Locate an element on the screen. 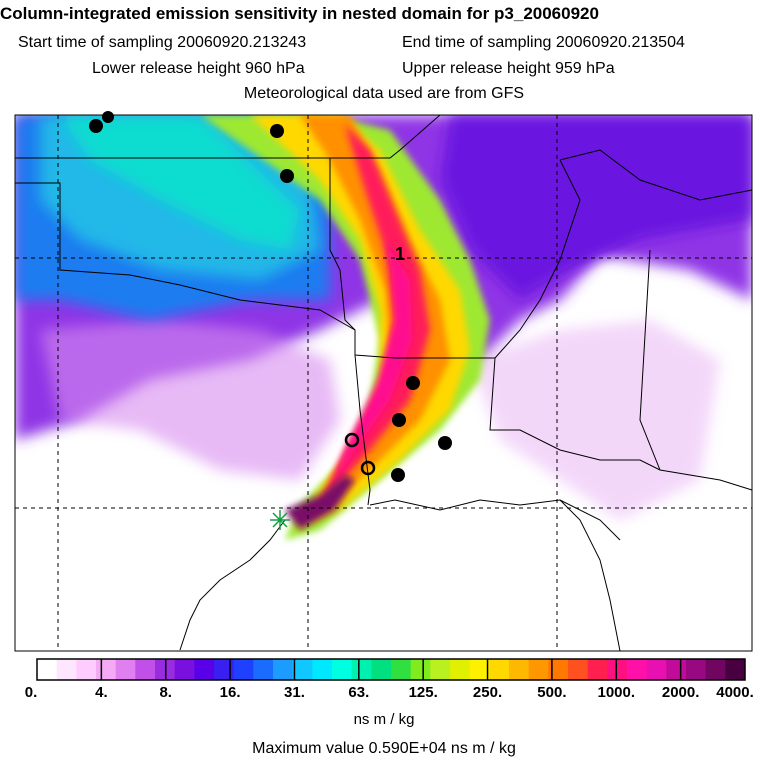 Image resolution: width=768 pixels, height=768 pixels. colorbar-label: 31. is located at coordinates (294, 692).